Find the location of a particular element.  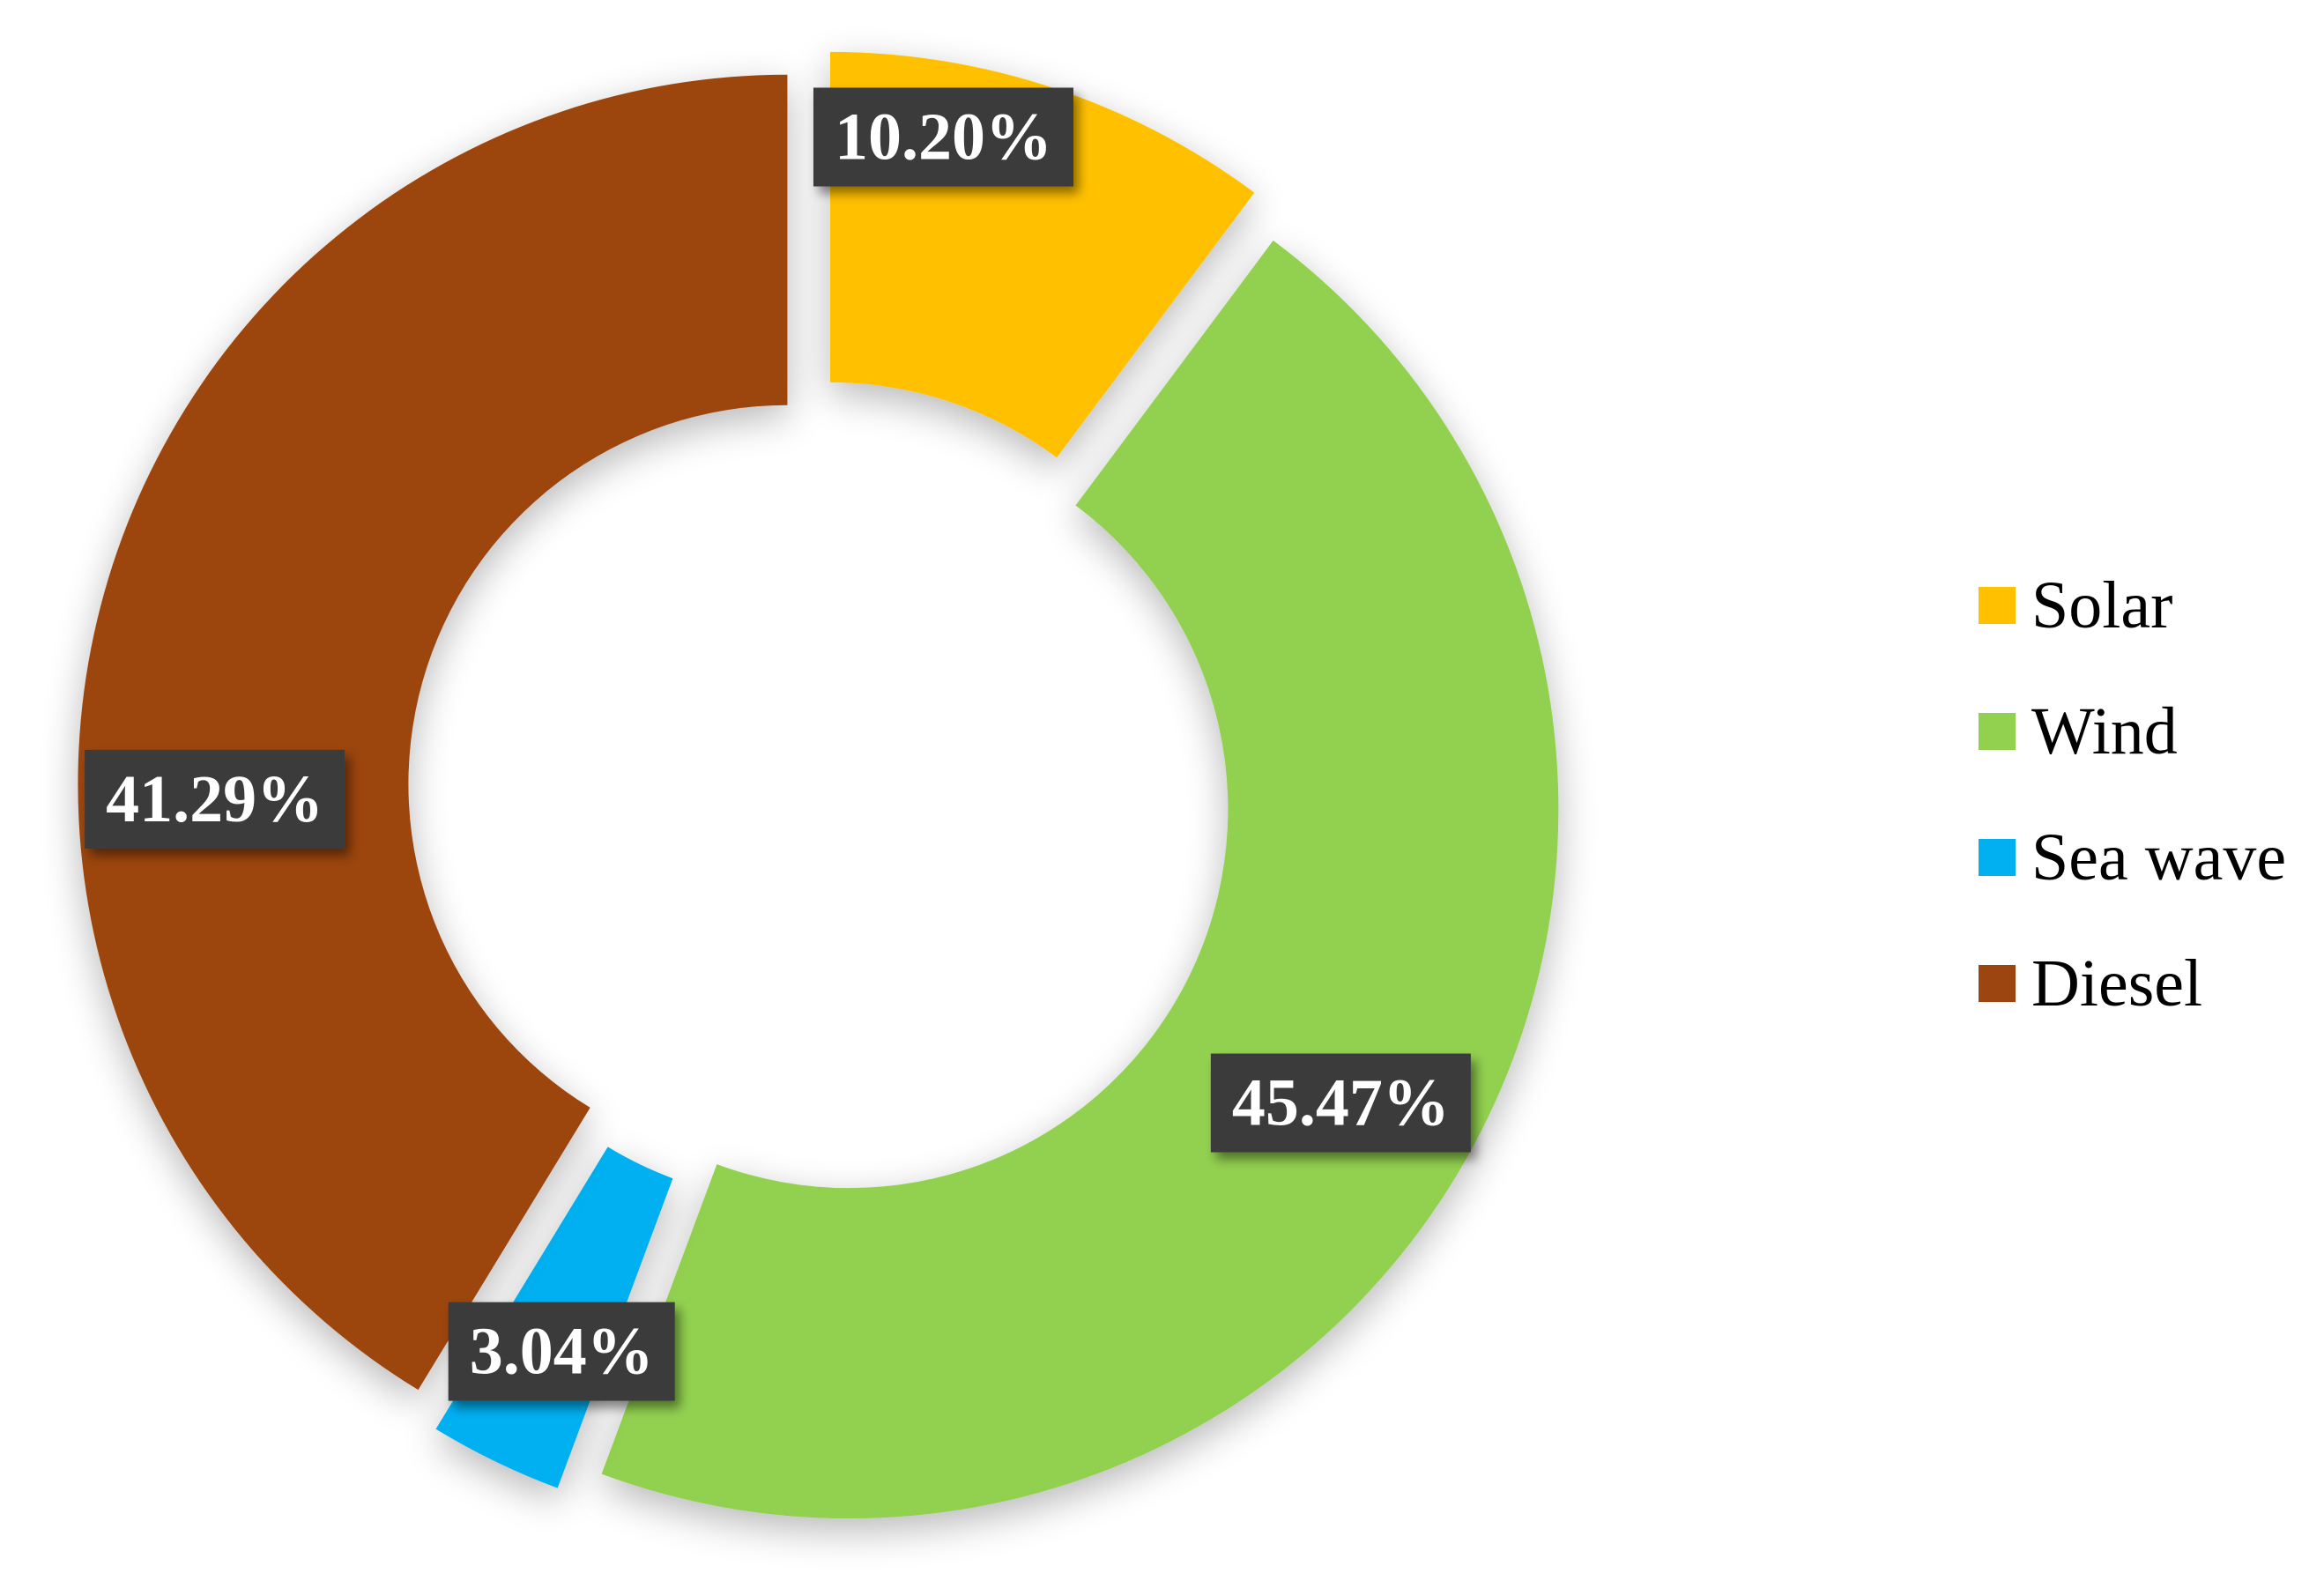

legend-item-diesel: Diesel is located at coordinates (2133, 983).